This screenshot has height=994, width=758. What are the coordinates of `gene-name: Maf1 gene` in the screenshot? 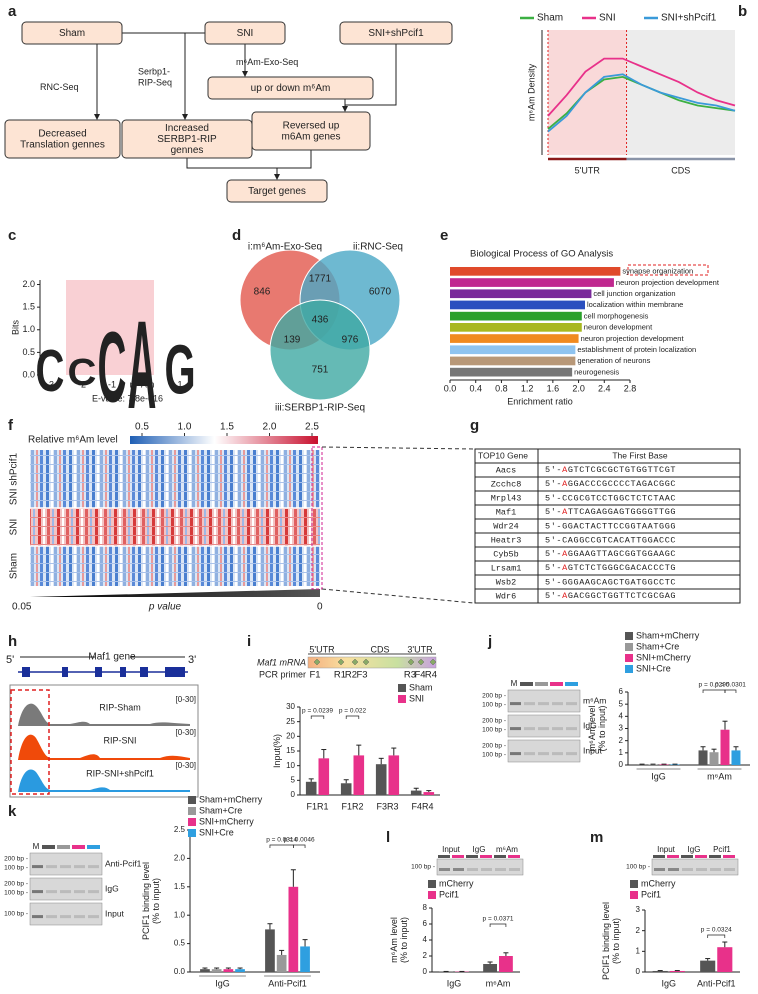 It's located at (112, 657).